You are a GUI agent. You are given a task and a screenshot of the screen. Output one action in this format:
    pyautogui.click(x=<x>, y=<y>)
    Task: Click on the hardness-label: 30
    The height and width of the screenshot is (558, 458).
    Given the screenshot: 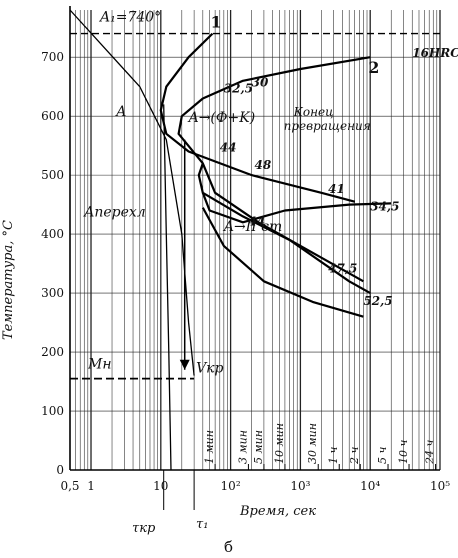 What is the action you would take?
    pyautogui.click(x=260, y=83)
    